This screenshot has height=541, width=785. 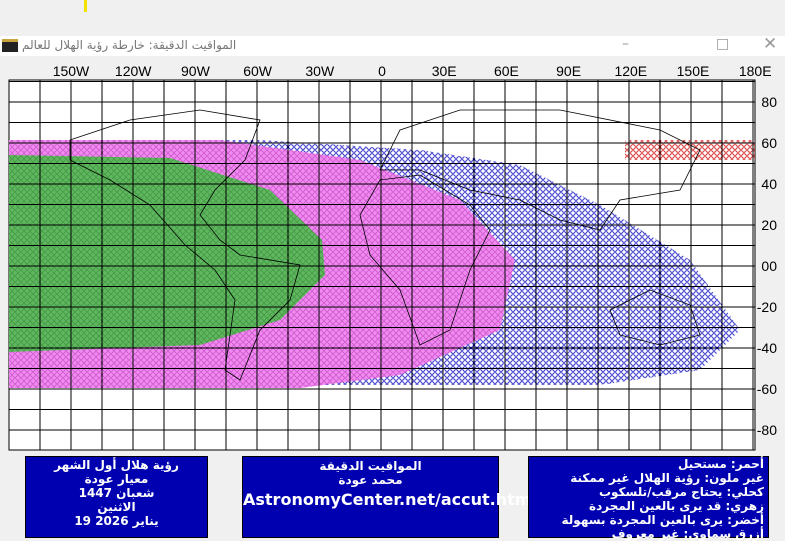 I want to click on lon-label: 90W, so click(x=196, y=71).